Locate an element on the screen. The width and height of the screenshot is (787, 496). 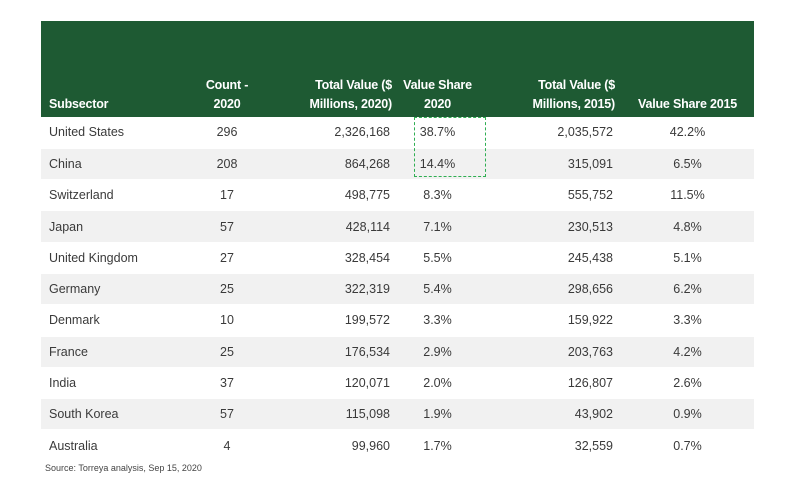
cell-total-2015: 298,656 is located at coordinates (549, 289).